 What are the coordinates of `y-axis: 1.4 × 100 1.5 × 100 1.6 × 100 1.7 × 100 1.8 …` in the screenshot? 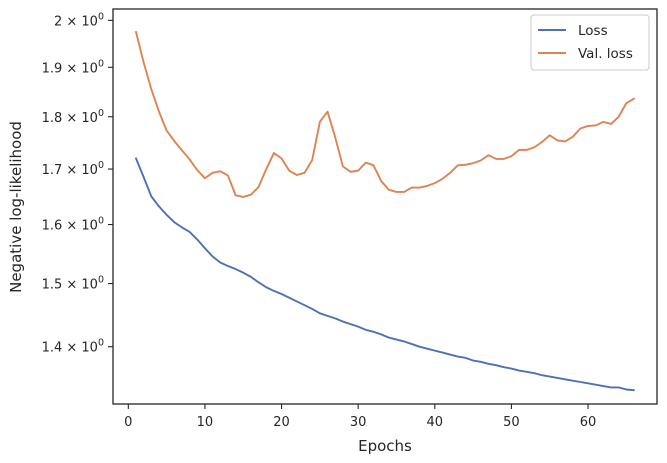 It's located at (77, 183).